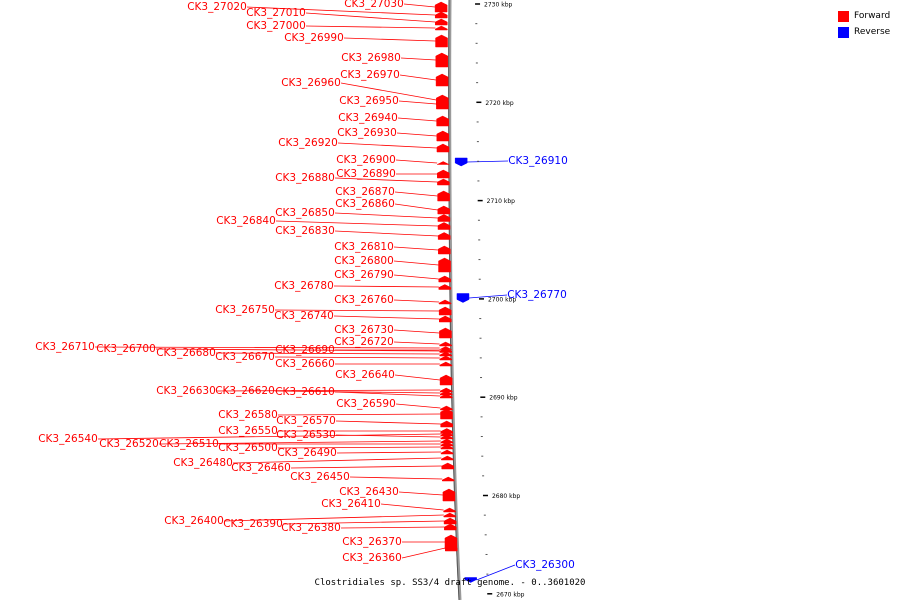 Image resolution: width=900 pixels, height=600 pixels. What do you see at coordinates (545, 565) in the screenshot?
I see `gene-label-ck3_26300: CK3_26300` at bounding box center [545, 565].